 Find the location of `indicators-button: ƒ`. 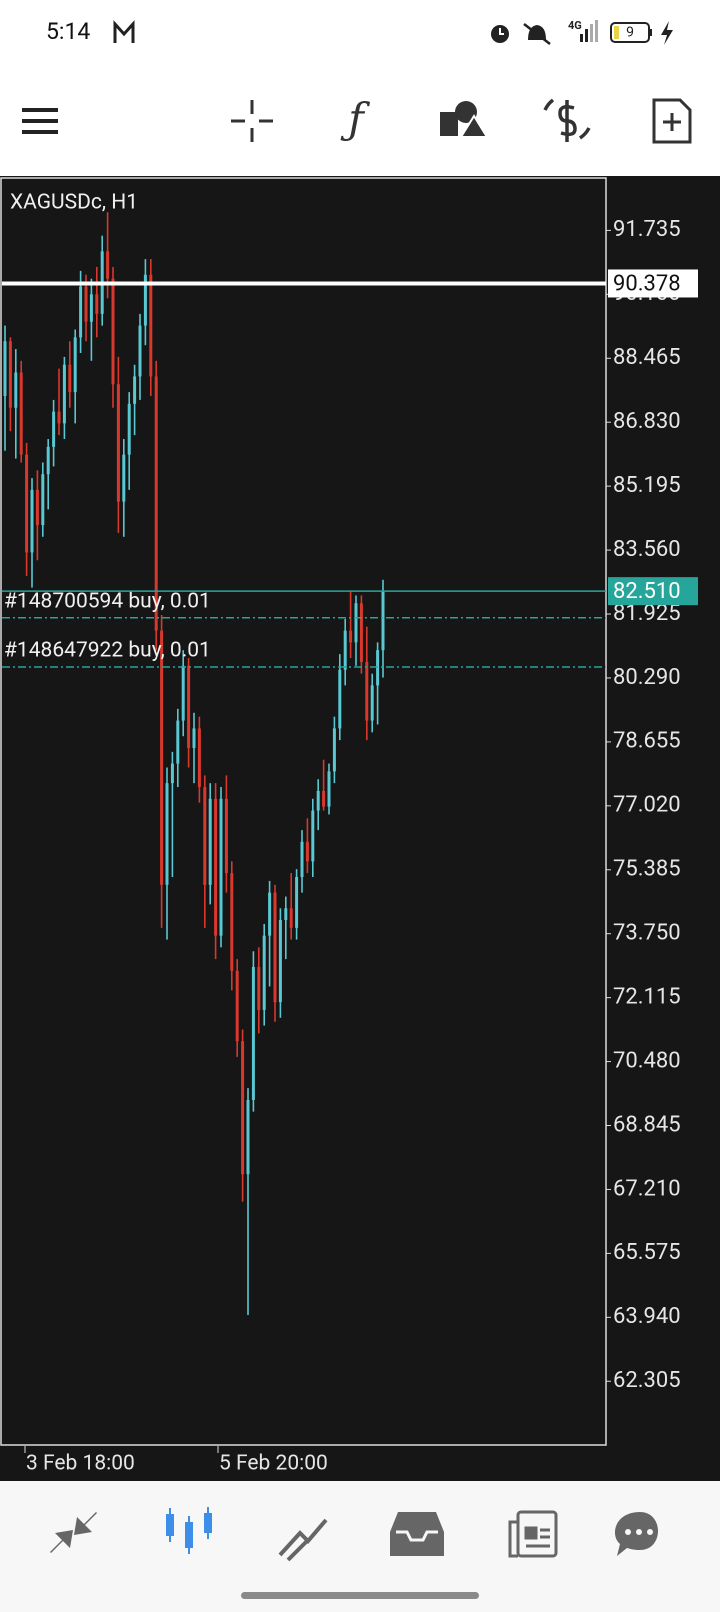

indicators-button: ƒ is located at coordinates (355, 118).